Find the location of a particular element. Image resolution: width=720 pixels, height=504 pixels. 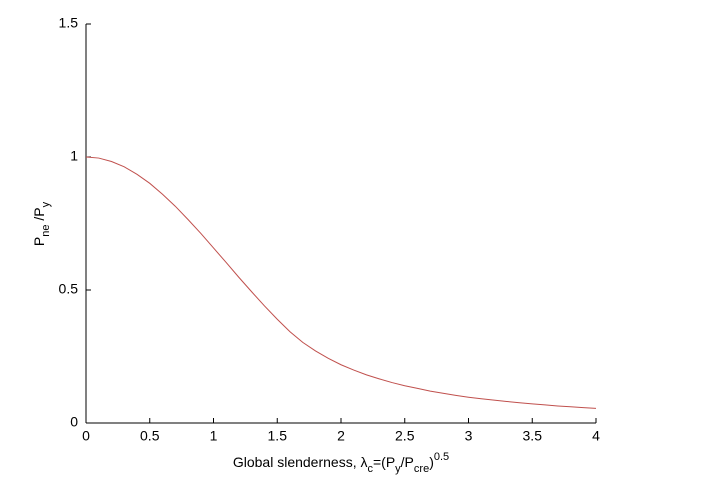

x-tick-label: 0 is located at coordinates (86, 436).